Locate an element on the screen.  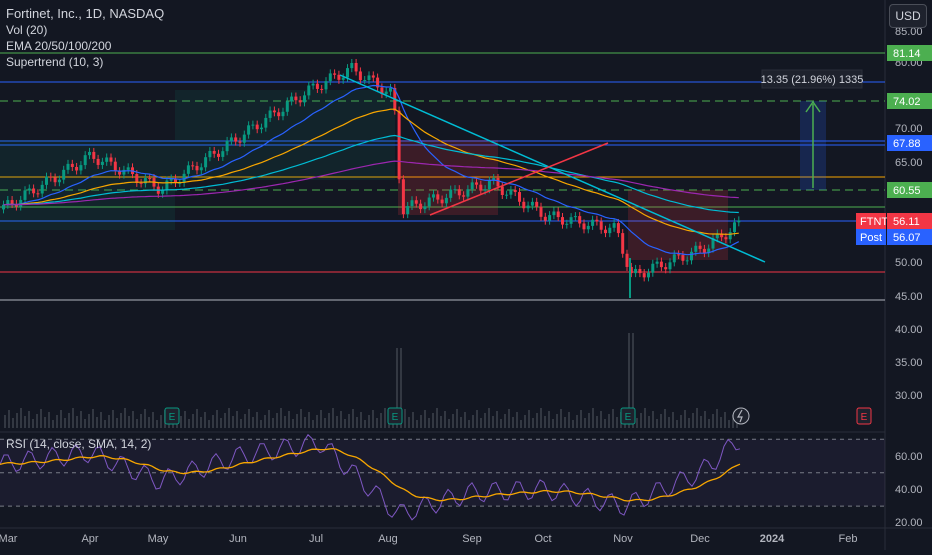
price-axis-tick: 65.00 is located at coordinates (909, 163).